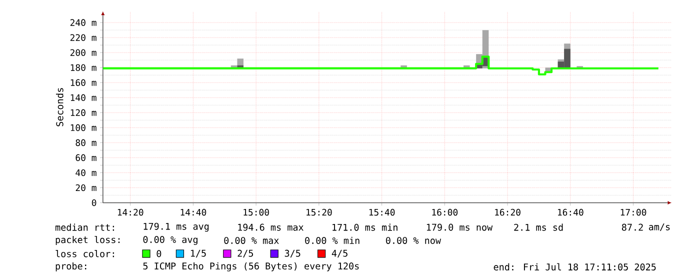  Describe the element at coordinates (571, 212) in the screenshot. I see `x-tick-label: 16:40` at that location.